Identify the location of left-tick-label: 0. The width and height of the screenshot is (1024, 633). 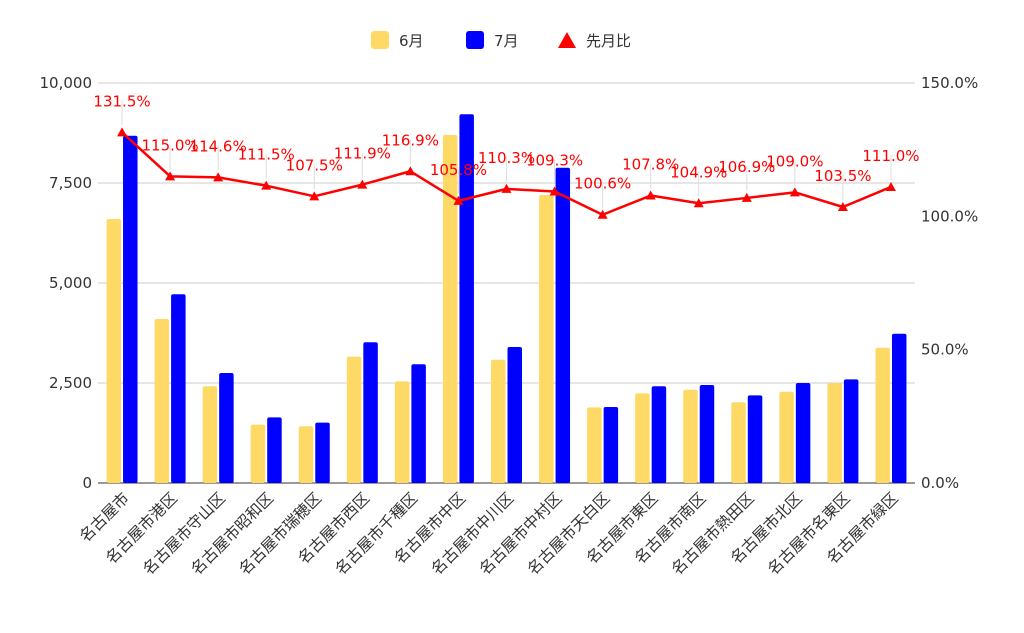
(87, 483).